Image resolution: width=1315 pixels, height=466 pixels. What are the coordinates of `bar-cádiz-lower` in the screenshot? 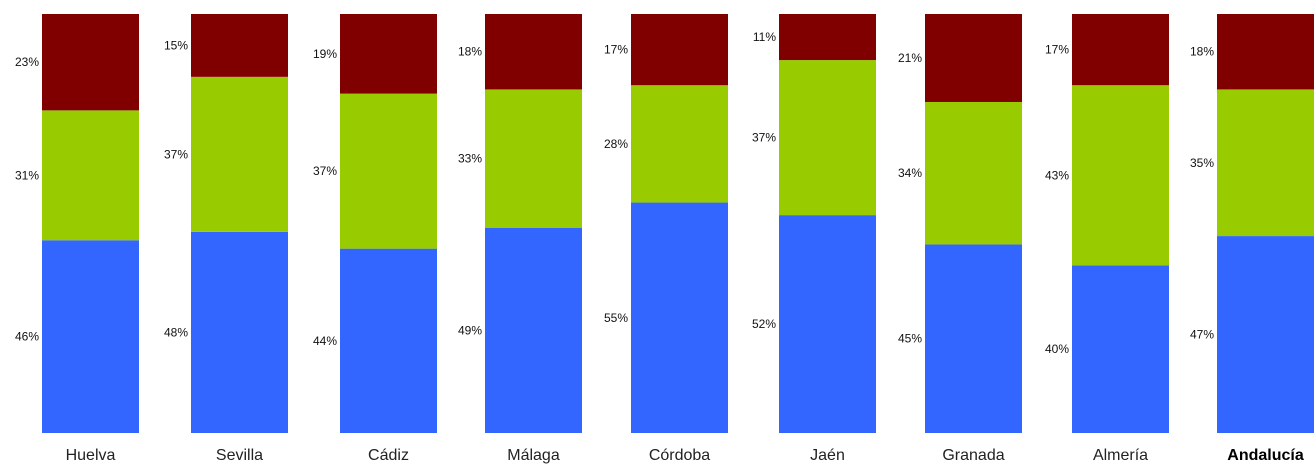 It's located at (388, 340).